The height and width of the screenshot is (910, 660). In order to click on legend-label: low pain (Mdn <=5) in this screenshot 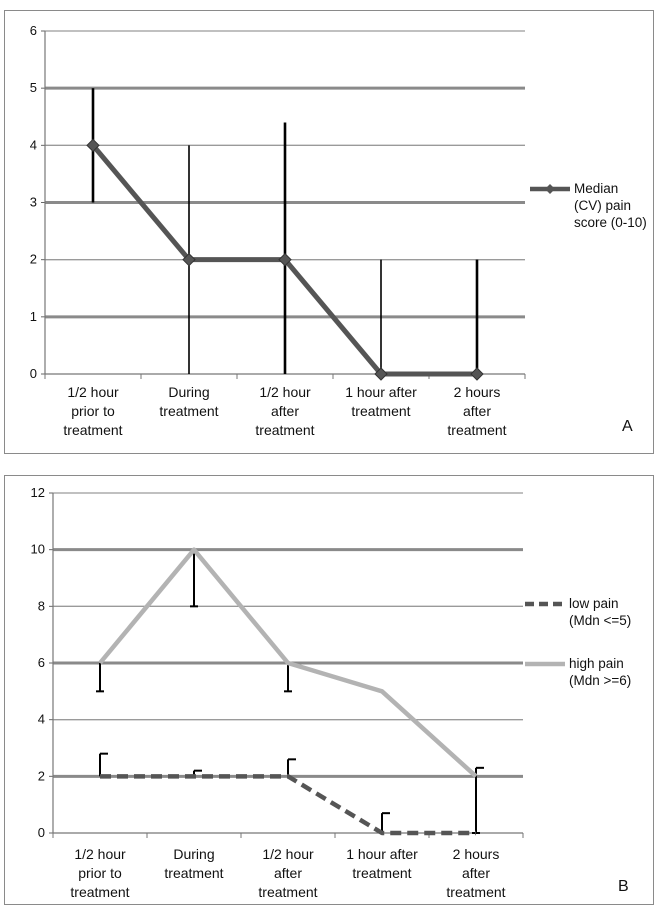, I will do `click(600, 612)`.